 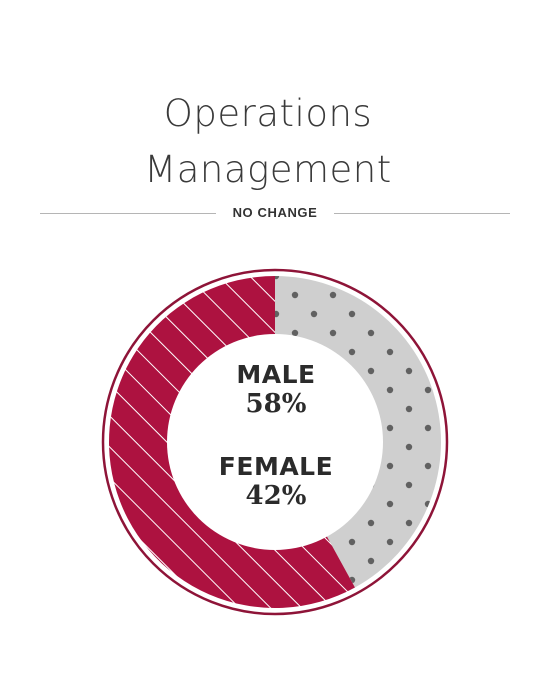 What do you see at coordinates (422, 213) in the screenshot?
I see `divider-right` at bounding box center [422, 213].